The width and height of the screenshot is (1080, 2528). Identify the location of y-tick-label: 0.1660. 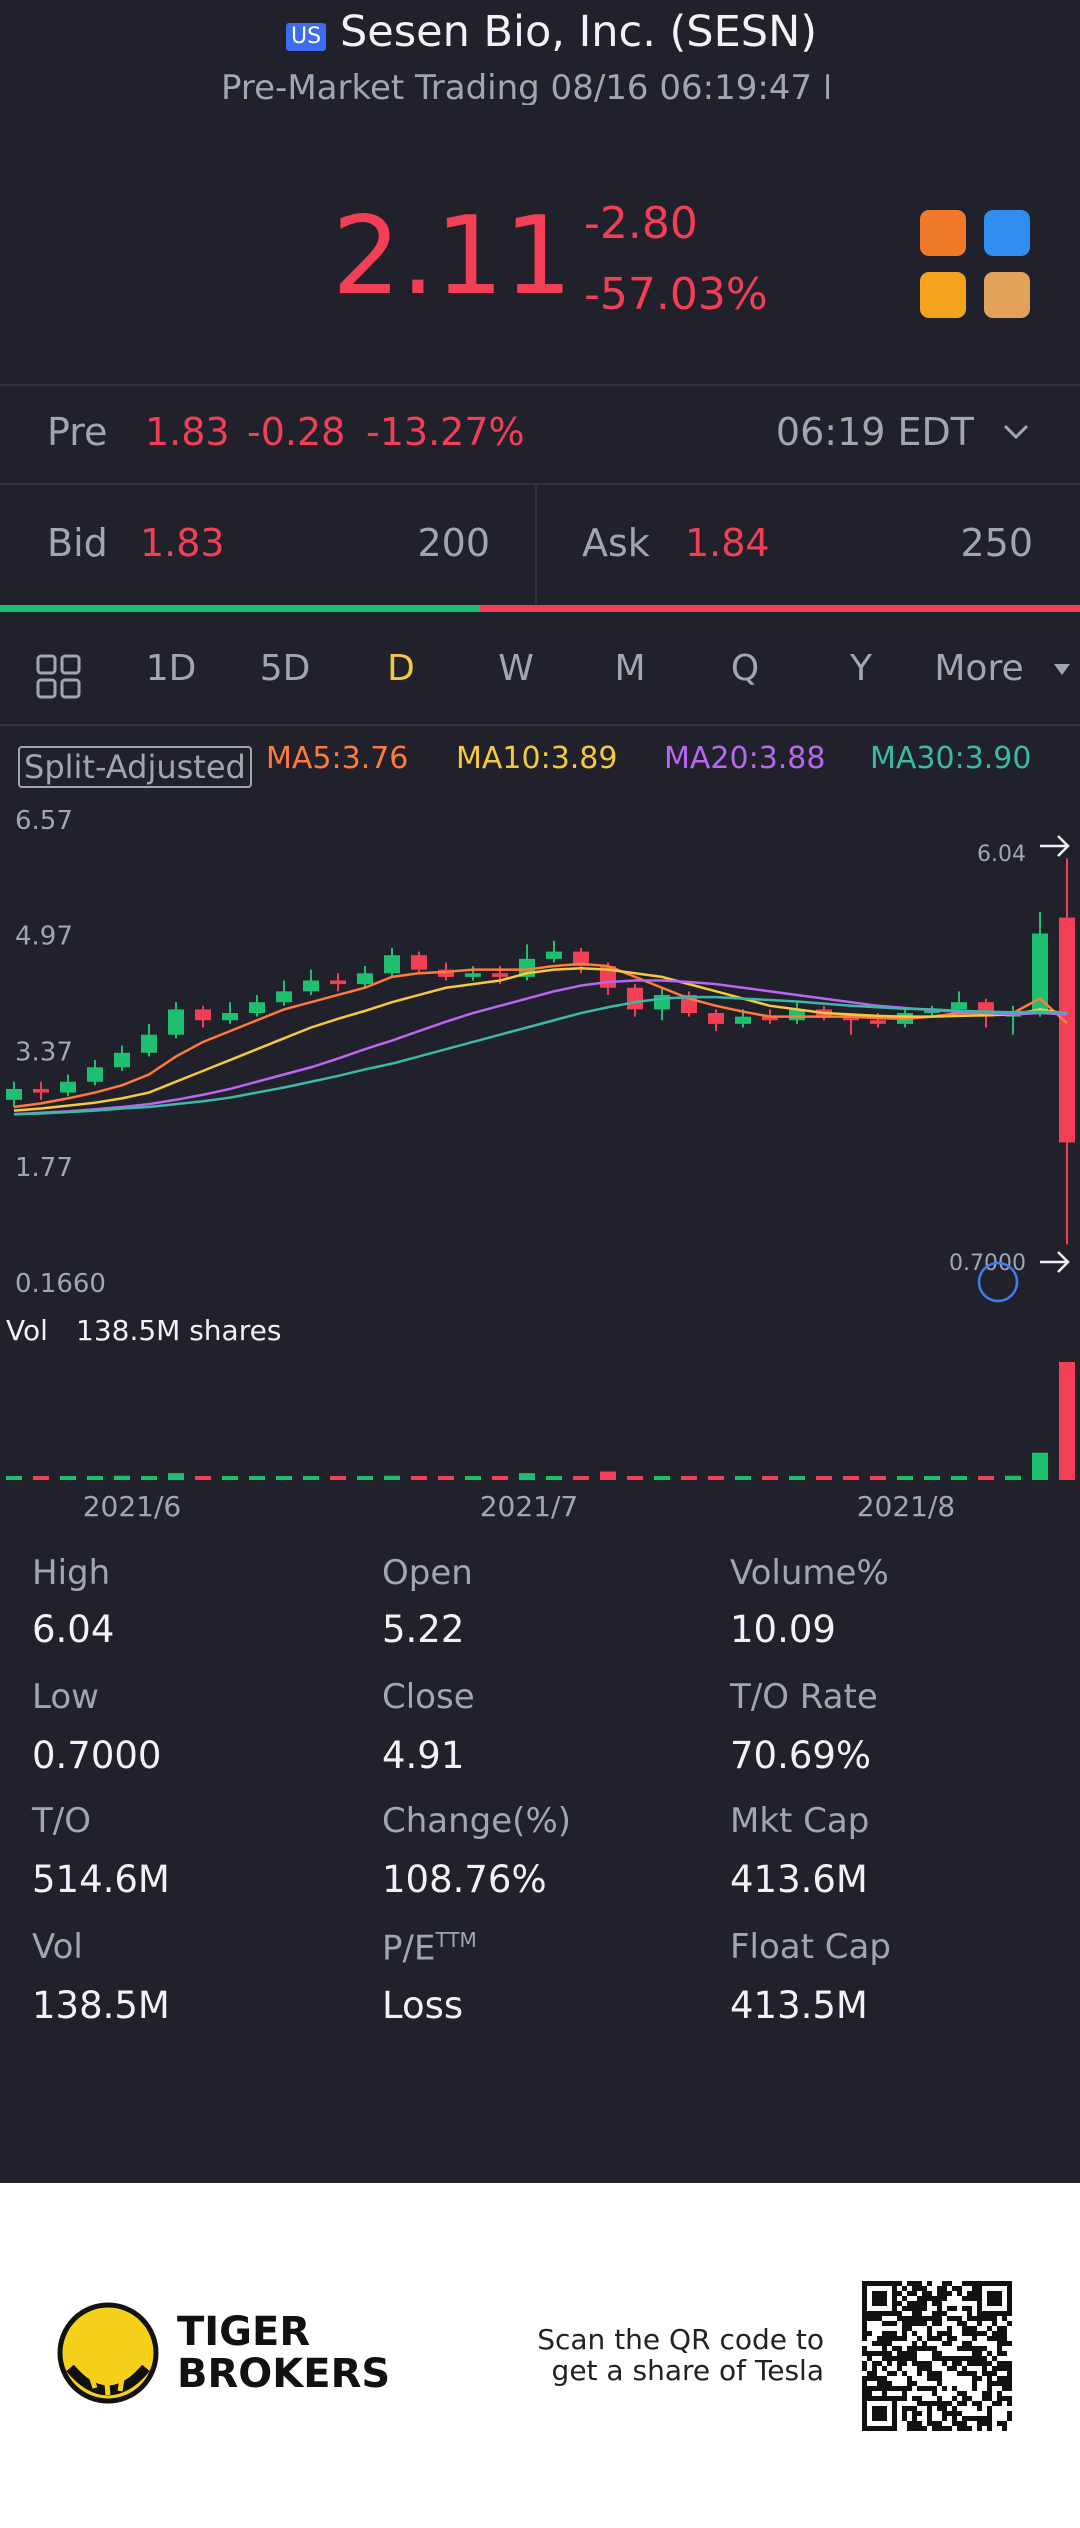
(60, 1284).